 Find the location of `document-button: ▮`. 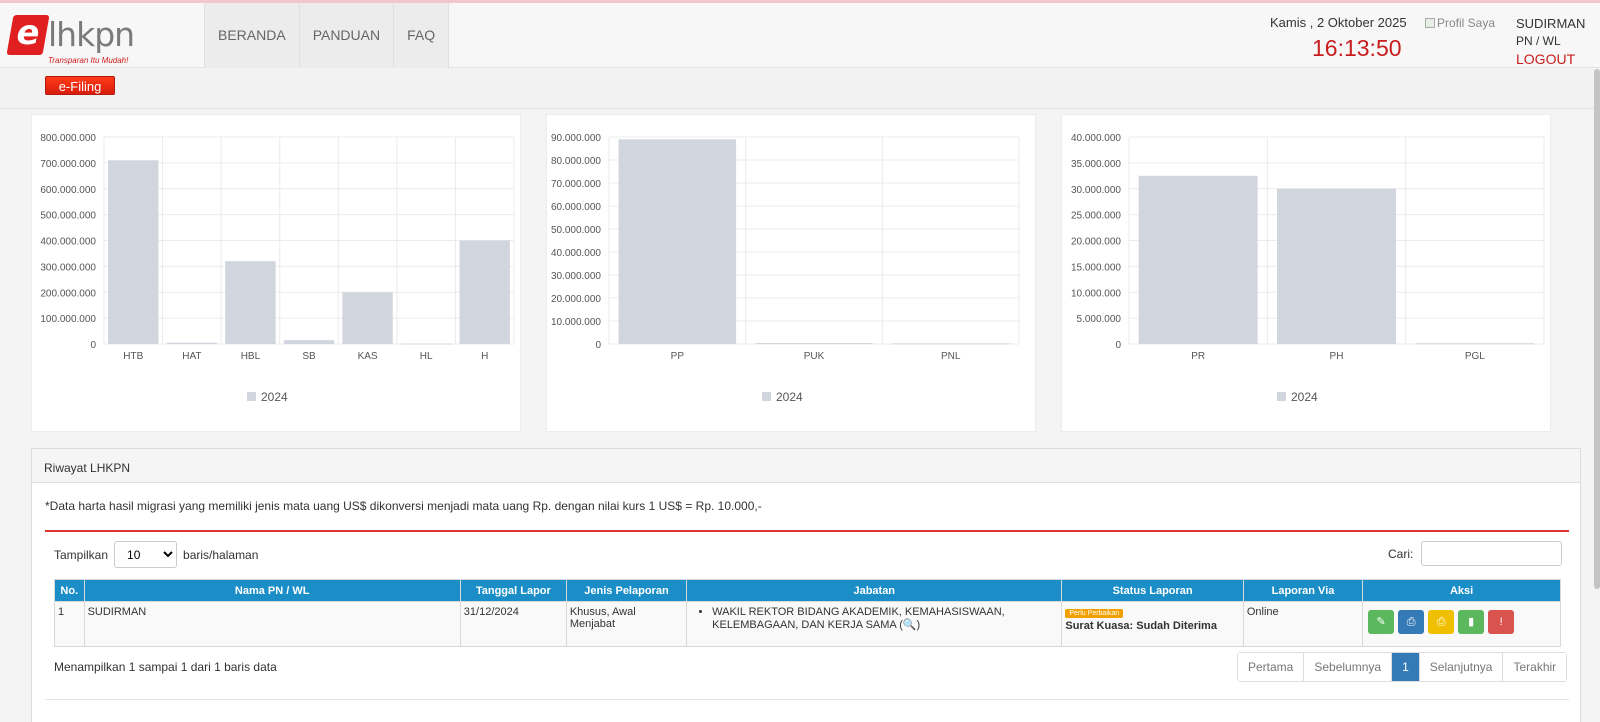

document-button: ▮ is located at coordinates (1471, 622).